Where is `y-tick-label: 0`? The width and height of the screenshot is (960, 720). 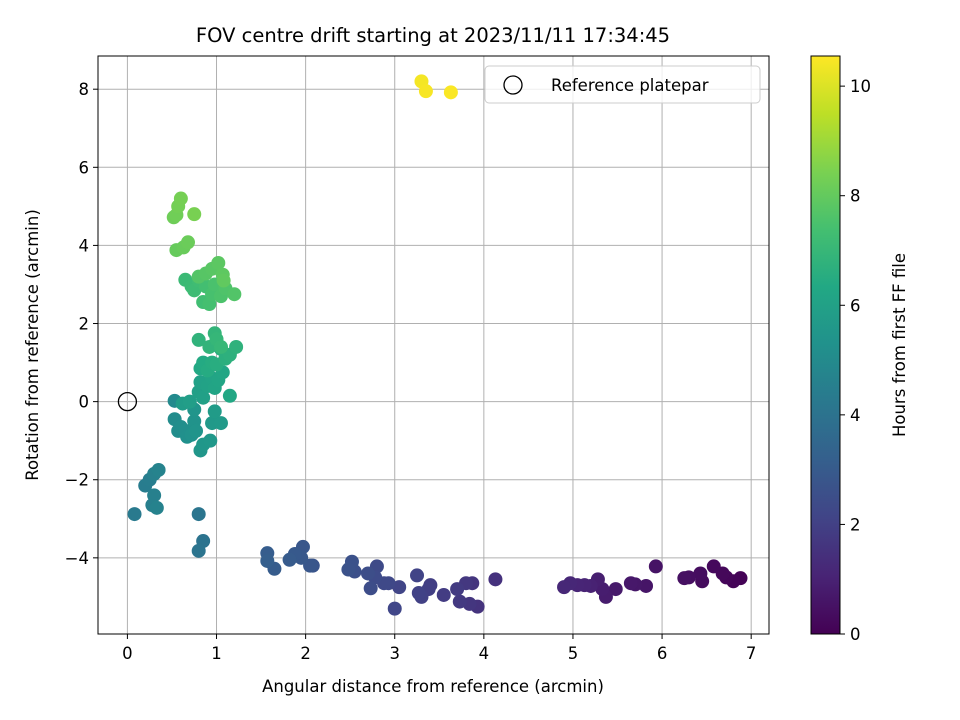
y-tick-label: 0 is located at coordinates (84, 402).